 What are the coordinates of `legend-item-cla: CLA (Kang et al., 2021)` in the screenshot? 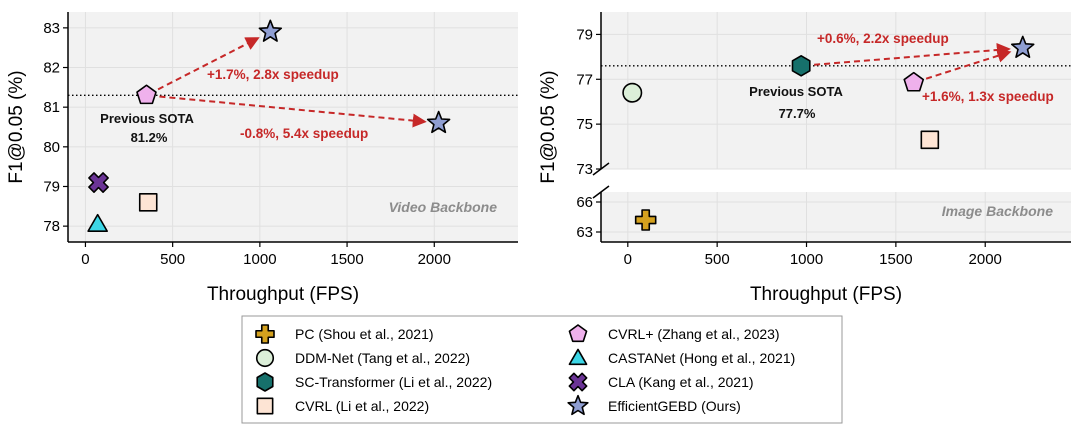 It's located at (661, 382).